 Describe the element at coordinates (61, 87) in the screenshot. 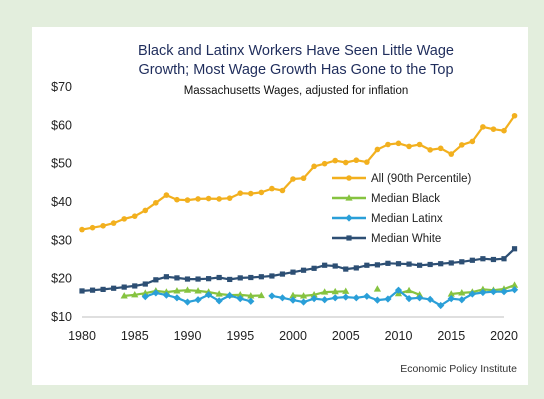

I see `y-tick-label: $70` at that location.